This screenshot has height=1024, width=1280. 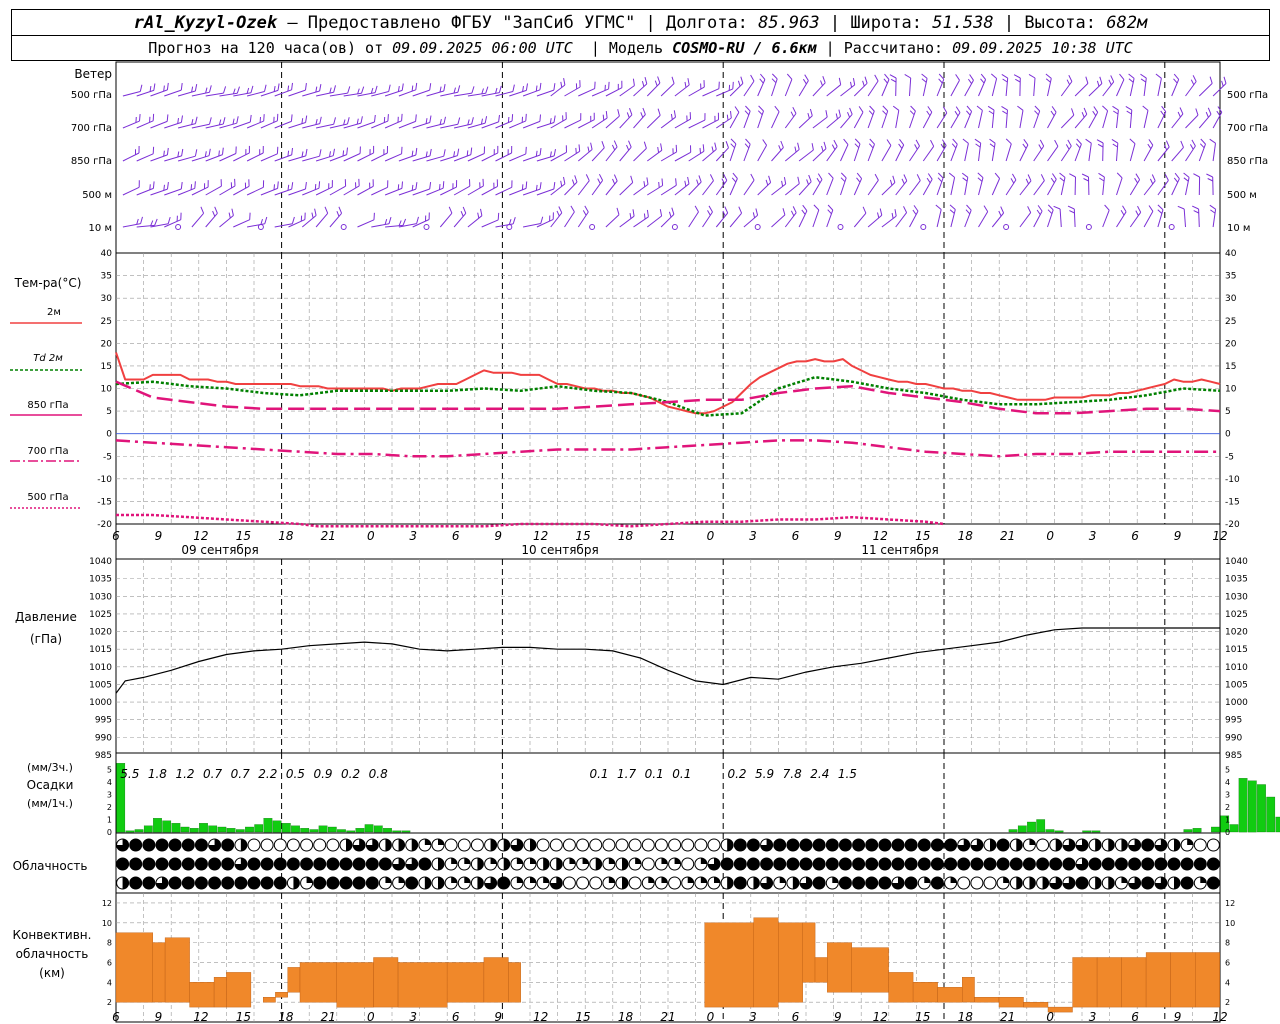 What do you see at coordinates (100, 703) in the screenshot?
I see `pressure-ytick-label: 1000` at bounding box center [100, 703].